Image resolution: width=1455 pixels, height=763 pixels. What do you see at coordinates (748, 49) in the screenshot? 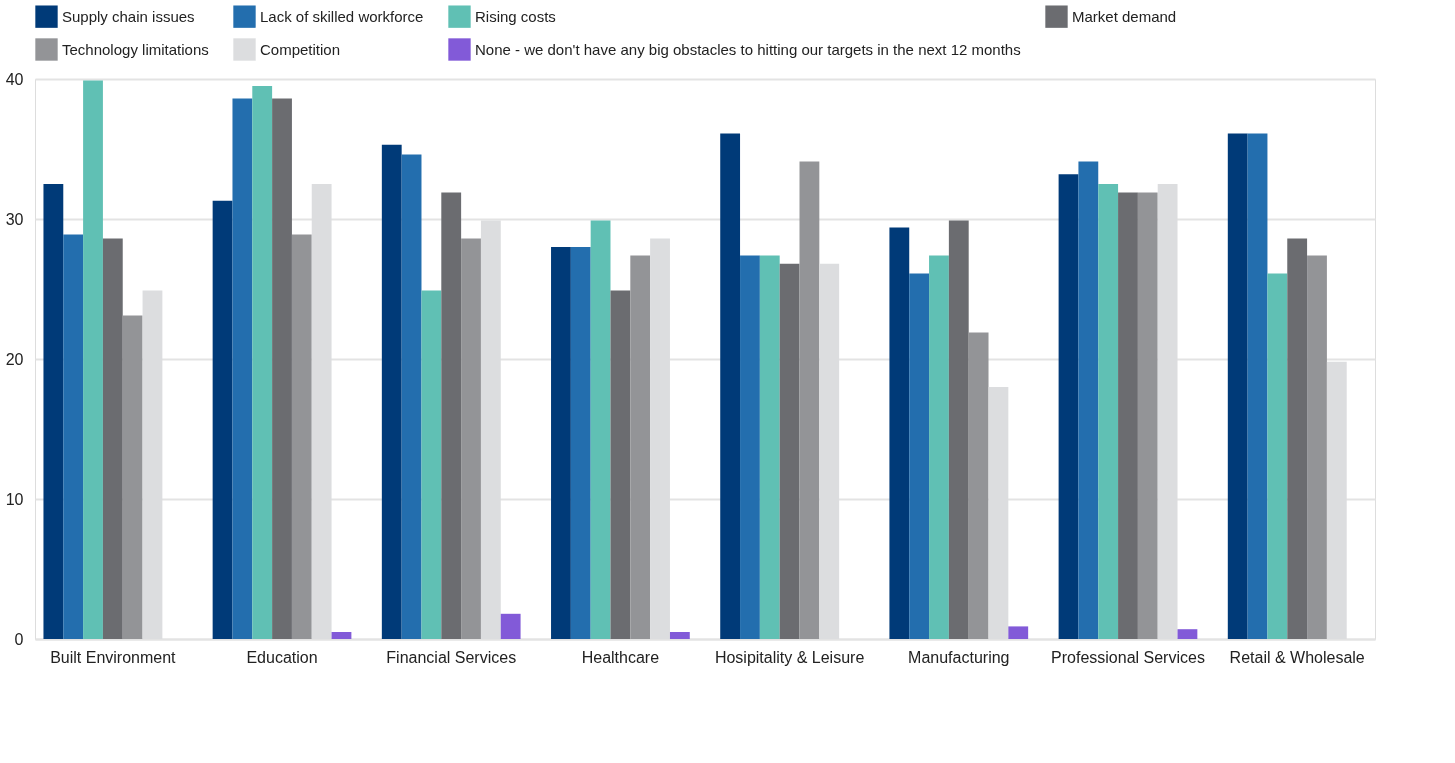
I see `legend-label: None - we don't have any big obstacles to hitting our targets in the next 12 months` at bounding box center [748, 49].